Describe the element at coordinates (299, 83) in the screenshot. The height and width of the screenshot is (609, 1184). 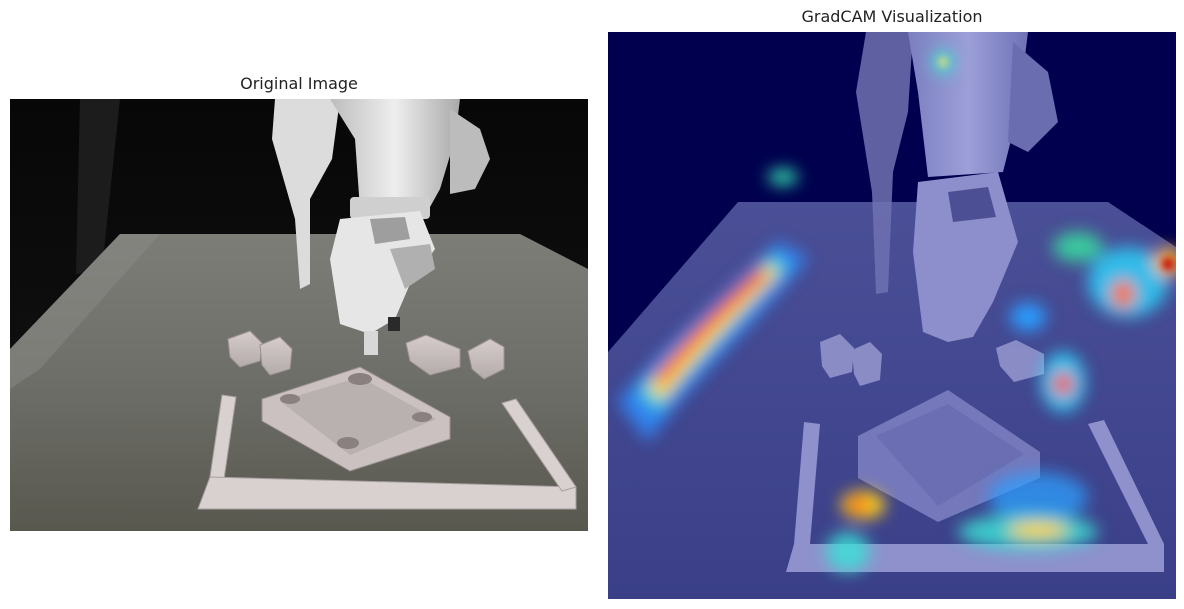
I see `original-image-title: Original Image` at that location.